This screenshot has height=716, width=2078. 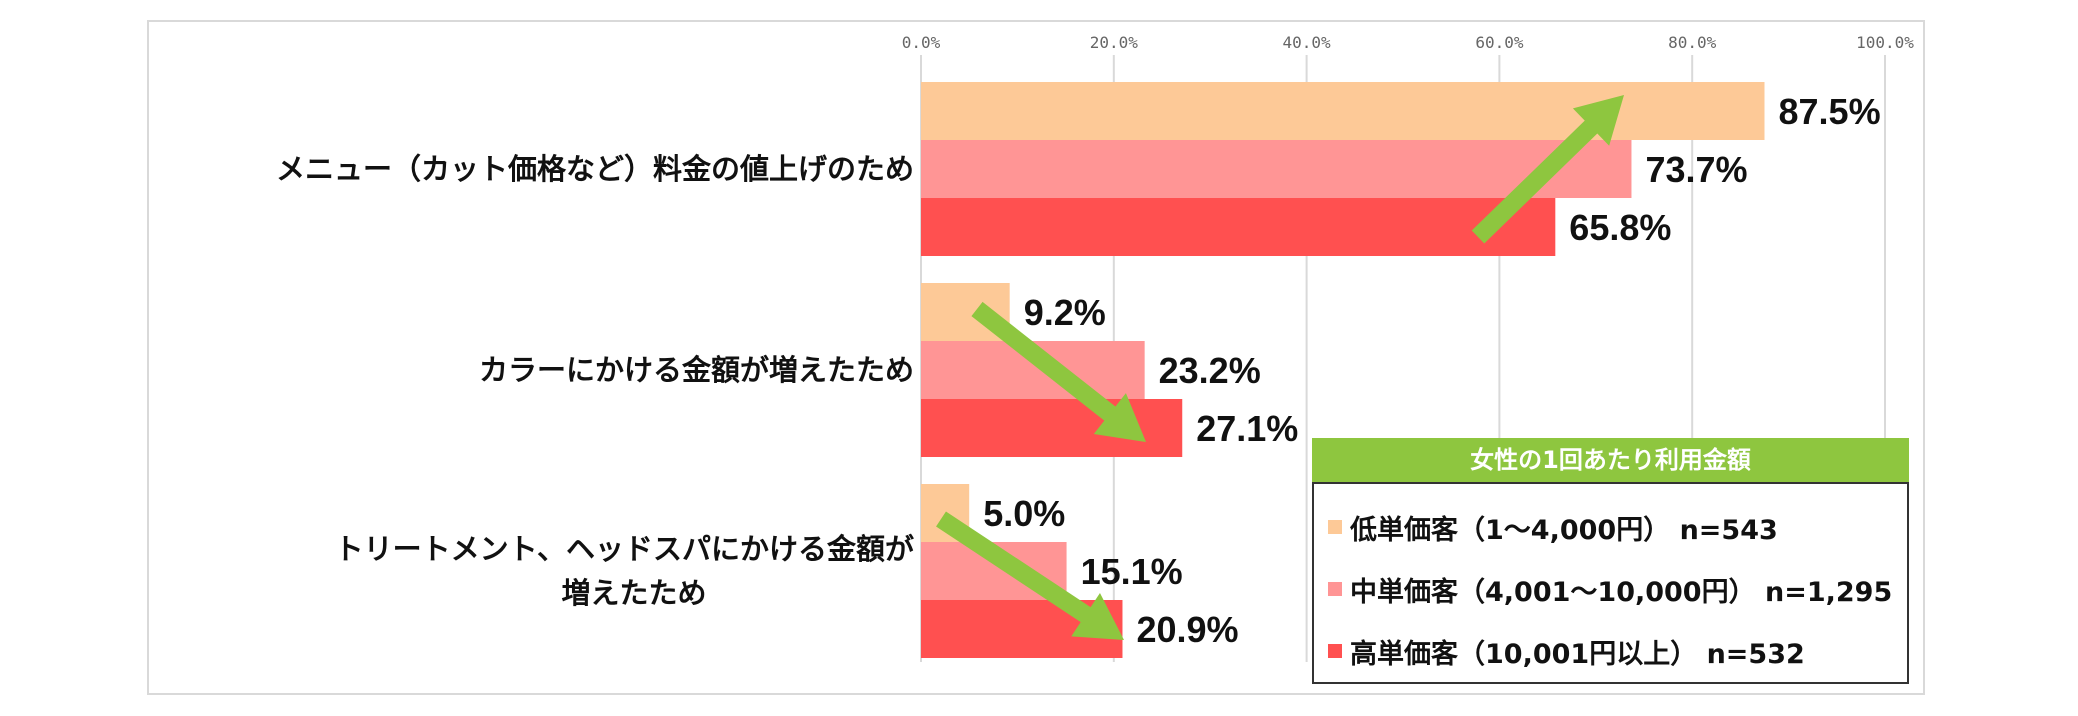 What do you see at coordinates (1621, 592) in the screenshot?
I see `legend-label-mid: 中単価客（4,001～10,000円） n=1,295` at bounding box center [1621, 592].